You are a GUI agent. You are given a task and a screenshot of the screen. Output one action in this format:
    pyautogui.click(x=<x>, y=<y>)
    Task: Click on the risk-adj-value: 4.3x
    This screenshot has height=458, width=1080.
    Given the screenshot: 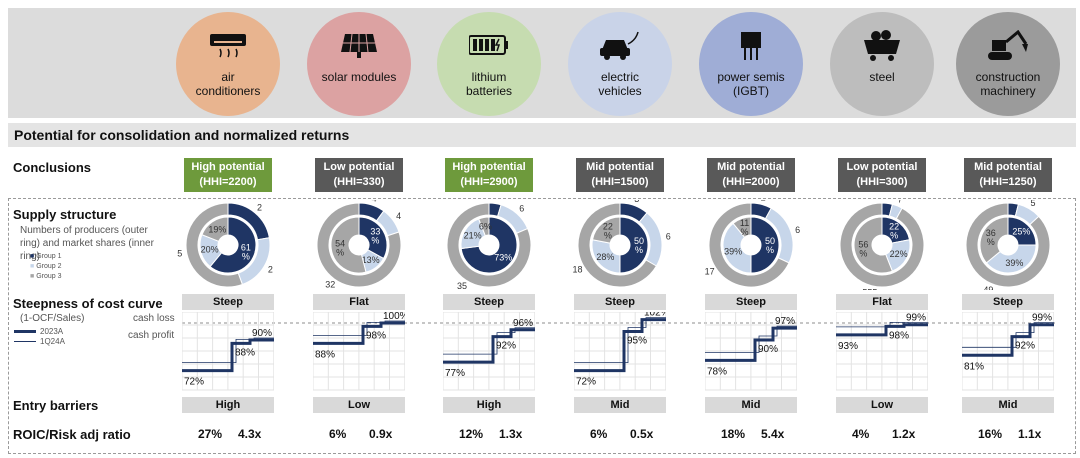 What is the action you would take?
    pyautogui.click(x=250, y=434)
    